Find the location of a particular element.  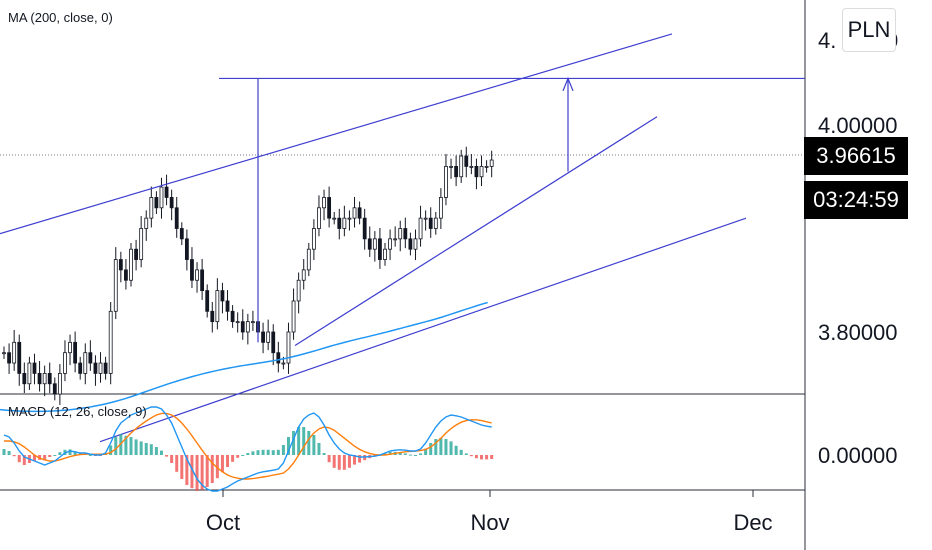

macd-group is located at coordinates (248, 449).